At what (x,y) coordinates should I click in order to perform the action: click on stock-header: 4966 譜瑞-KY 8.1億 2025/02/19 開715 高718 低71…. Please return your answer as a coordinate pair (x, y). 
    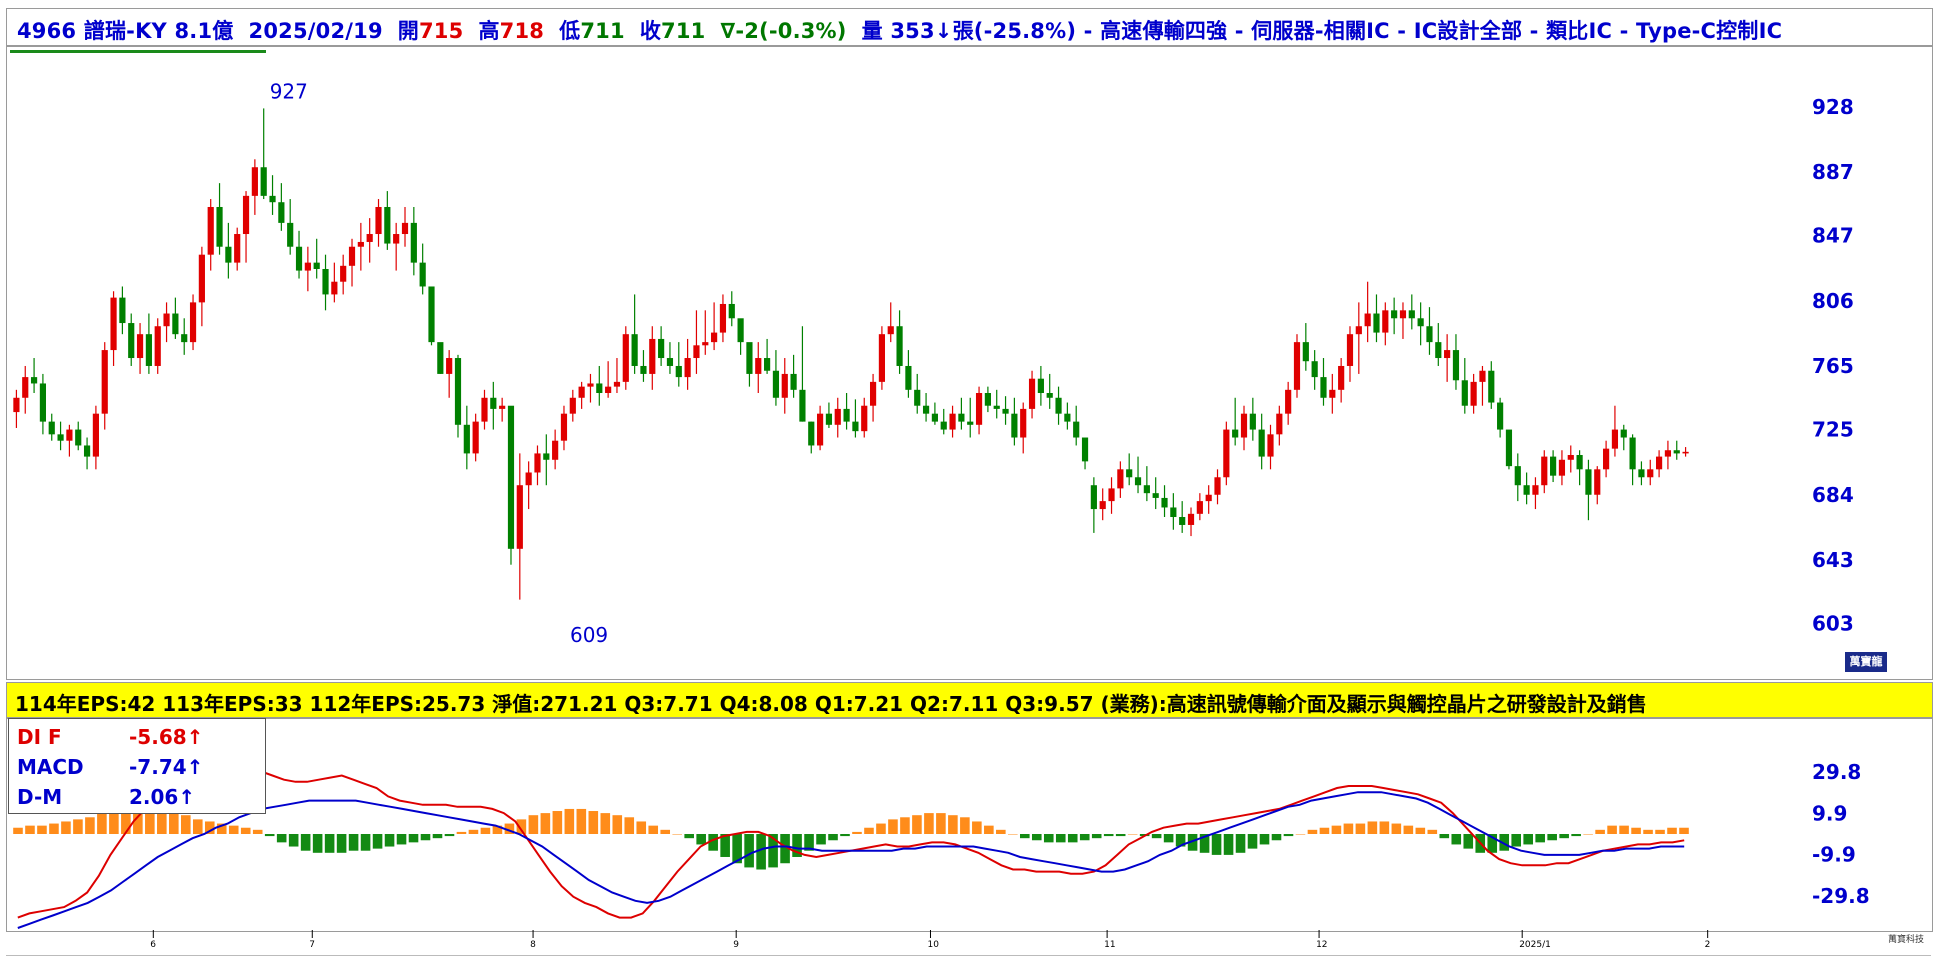
    Looking at the image, I should click on (969, 27).